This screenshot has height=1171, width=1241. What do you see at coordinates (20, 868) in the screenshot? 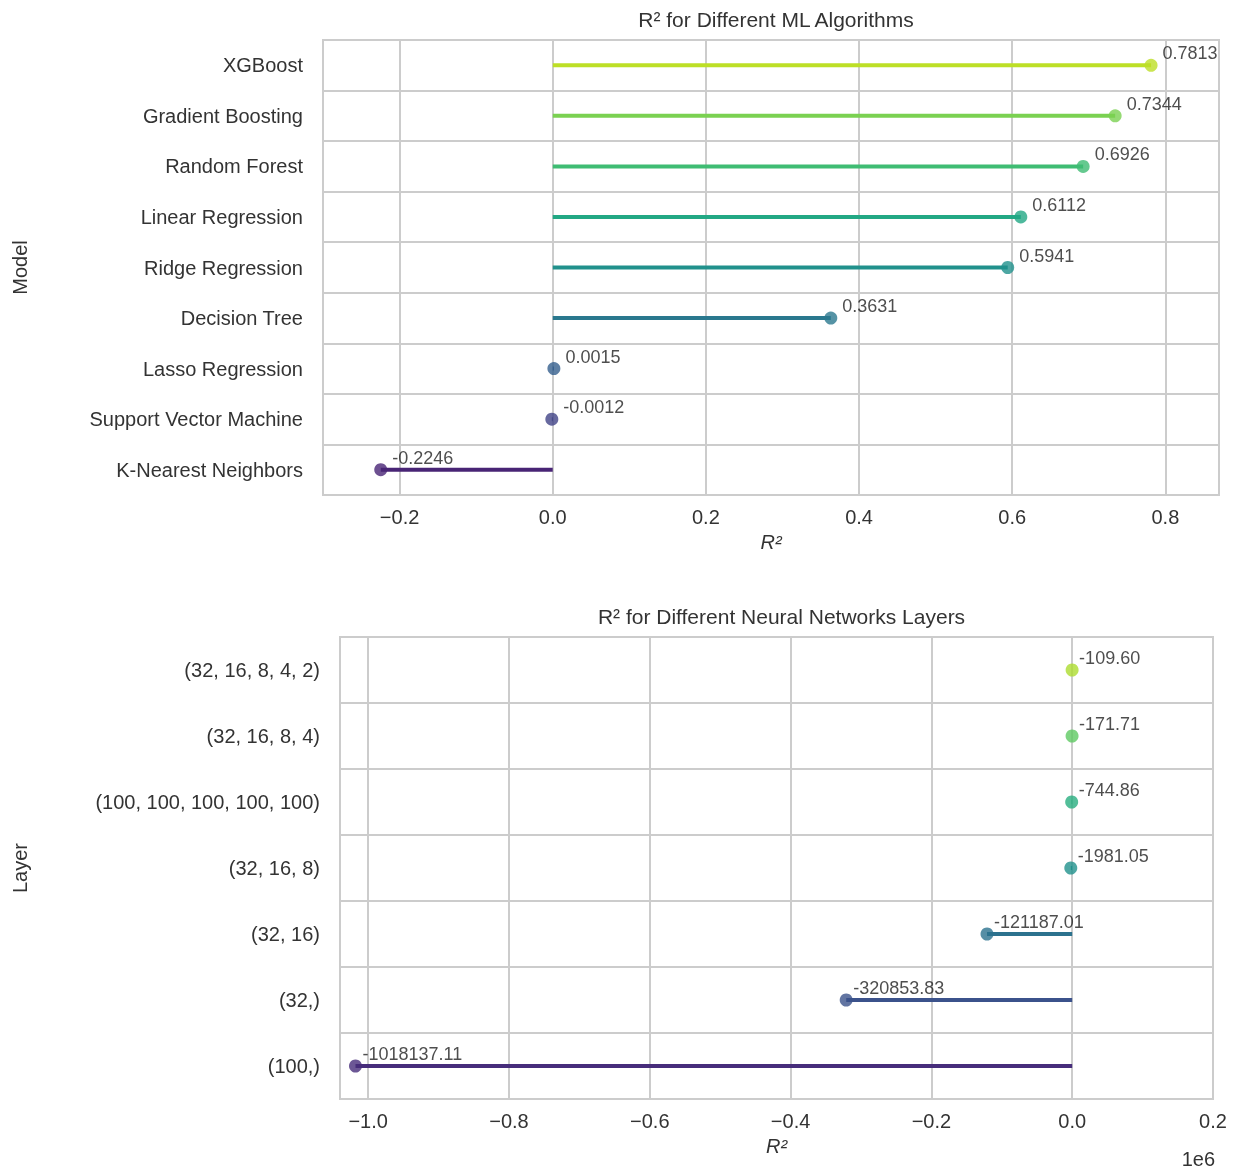
I see `y-axis-title: Layer` at bounding box center [20, 868].